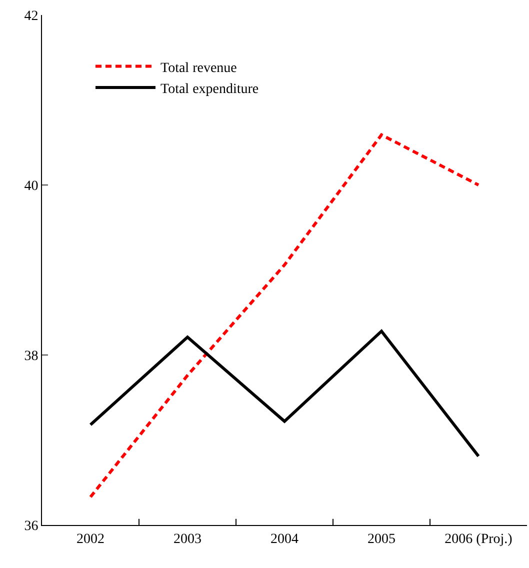  I want to click on legend-label: Total revenue, so click(198, 68).